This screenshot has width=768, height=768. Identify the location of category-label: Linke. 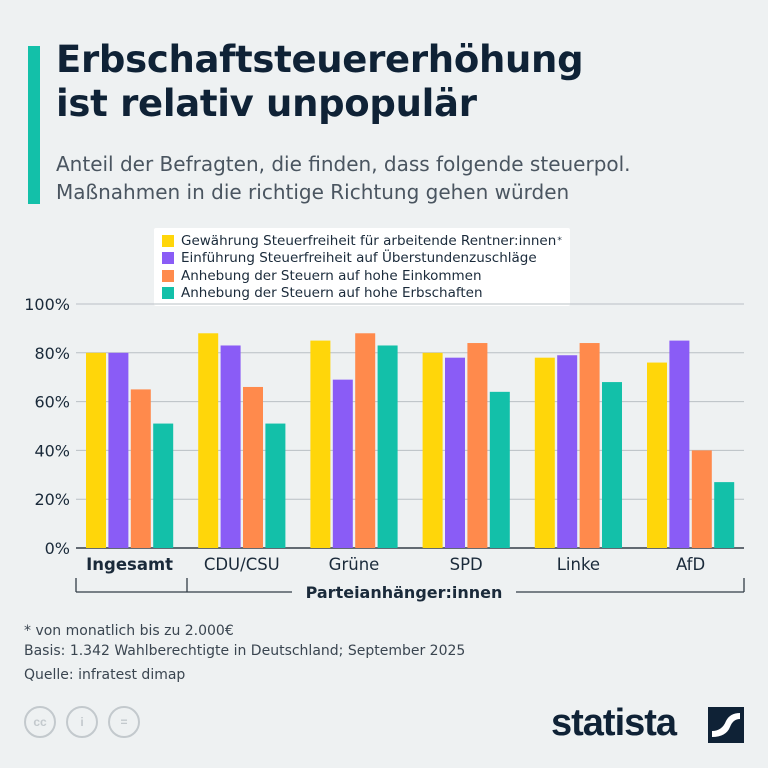
(578, 564).